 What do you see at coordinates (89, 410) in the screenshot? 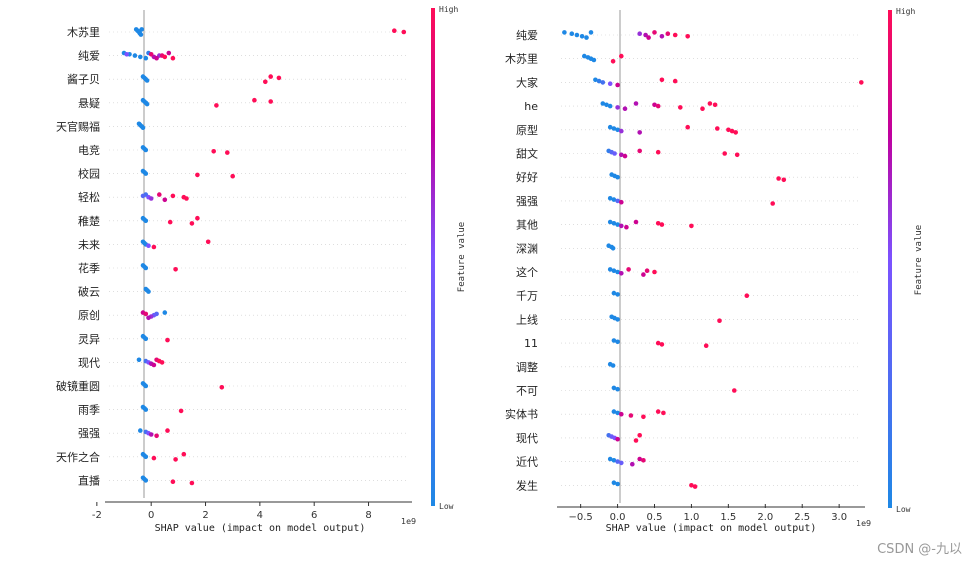
I see `left-feature-label: 雨季` at bounding box center [89, 410].